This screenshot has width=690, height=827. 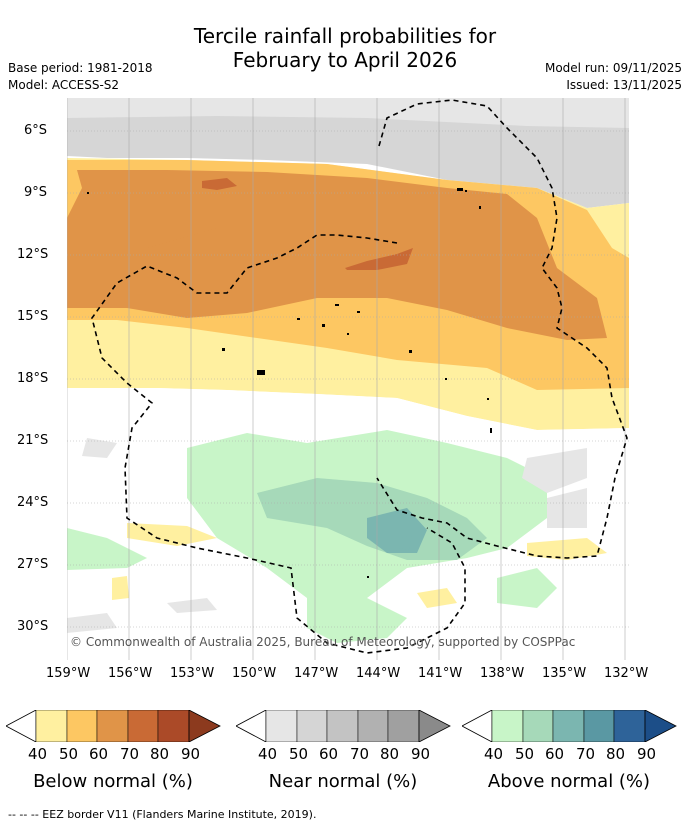 I want to click on map-title-line1: Tercile rainfall probabilities for, so click(x=345, y=36).